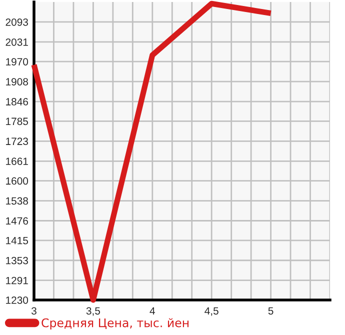  I want to click on y-tick-label: 1846, so click(17, 102).